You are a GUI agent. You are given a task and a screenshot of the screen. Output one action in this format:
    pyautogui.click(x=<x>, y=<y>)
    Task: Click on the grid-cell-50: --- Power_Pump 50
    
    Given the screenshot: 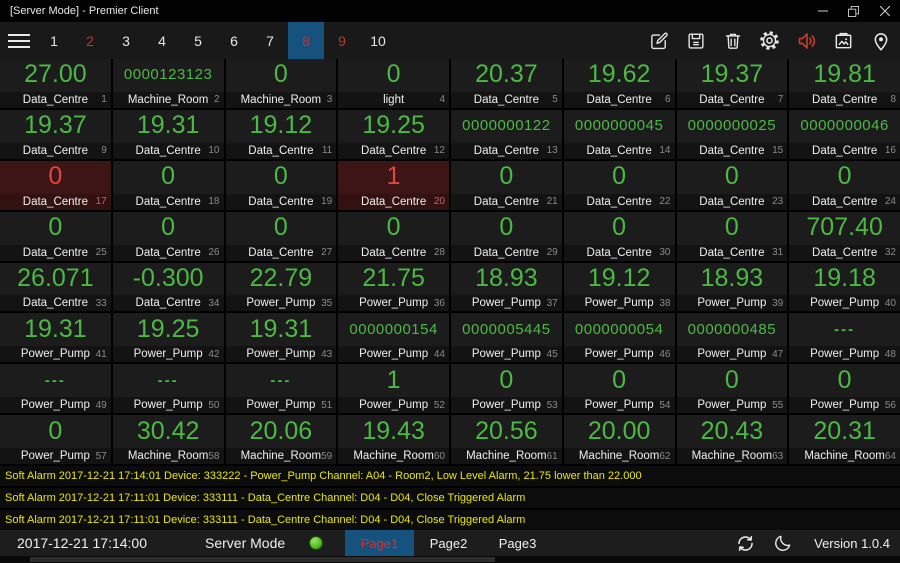 What is the action you would take?
    pyautogui.click(x=168, y=389)
    